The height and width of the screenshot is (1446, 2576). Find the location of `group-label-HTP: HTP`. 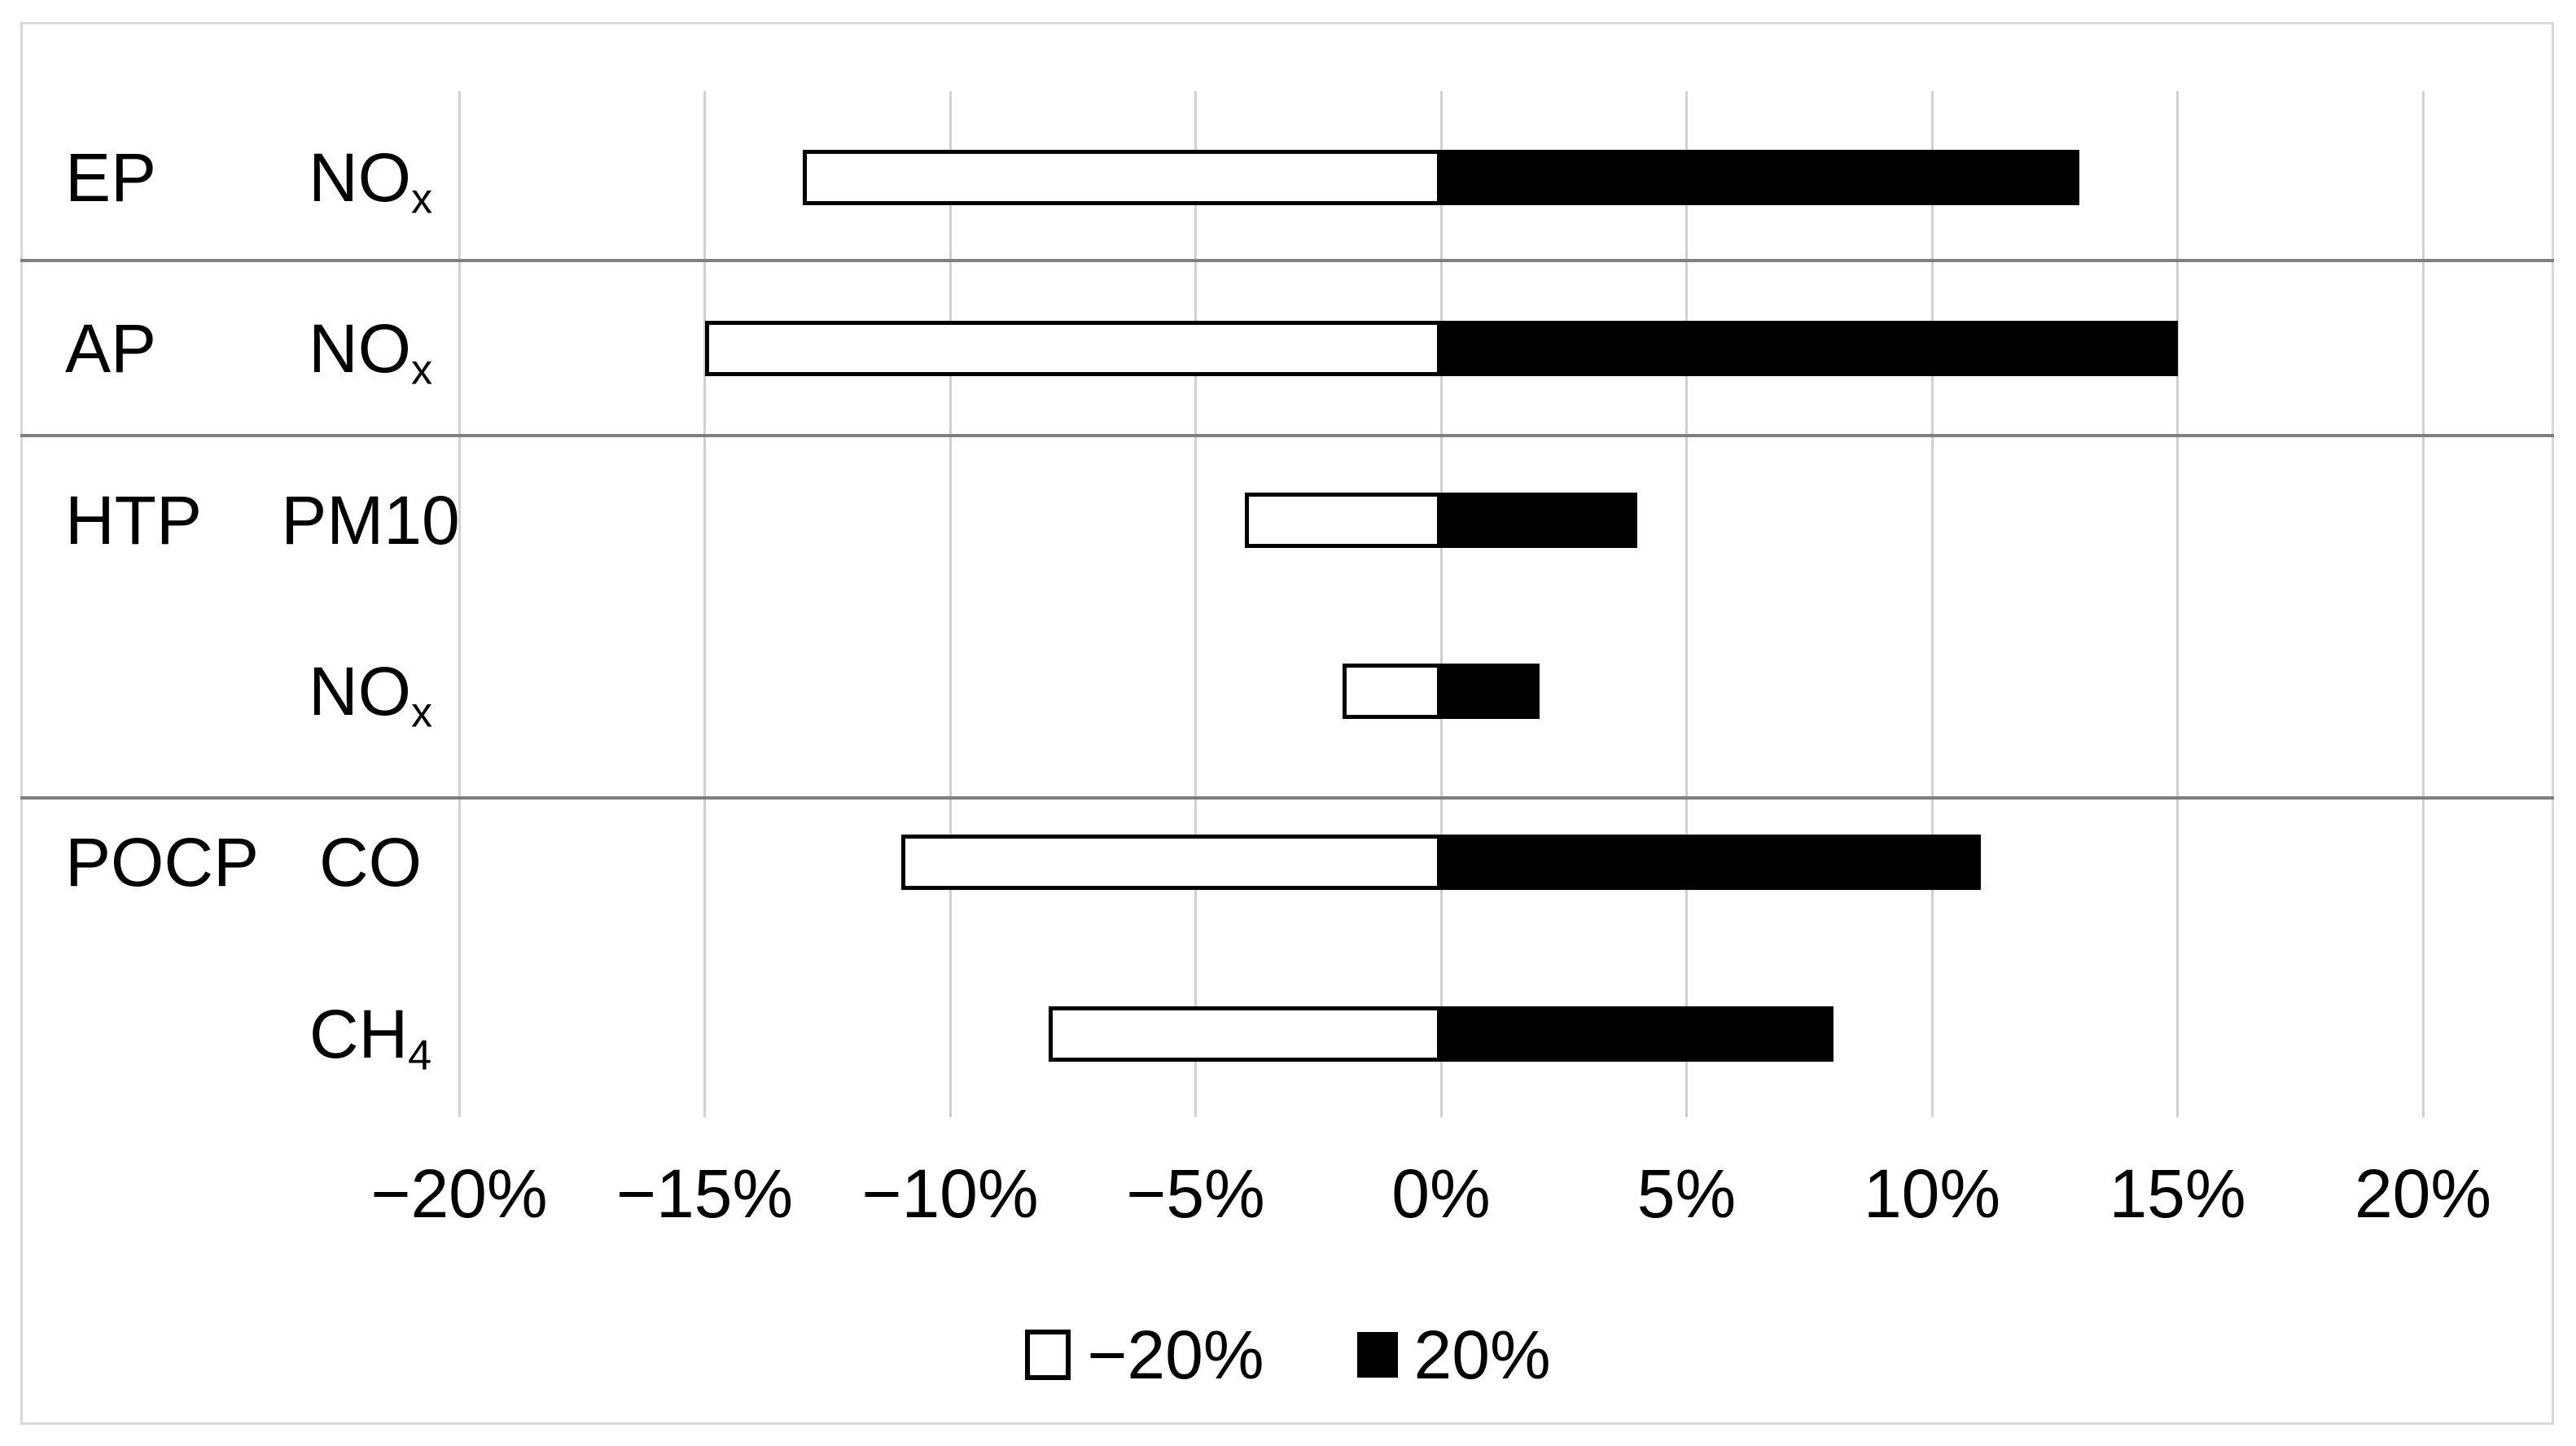

group-label-HTP: HTP is located at coordinates (133, 520).